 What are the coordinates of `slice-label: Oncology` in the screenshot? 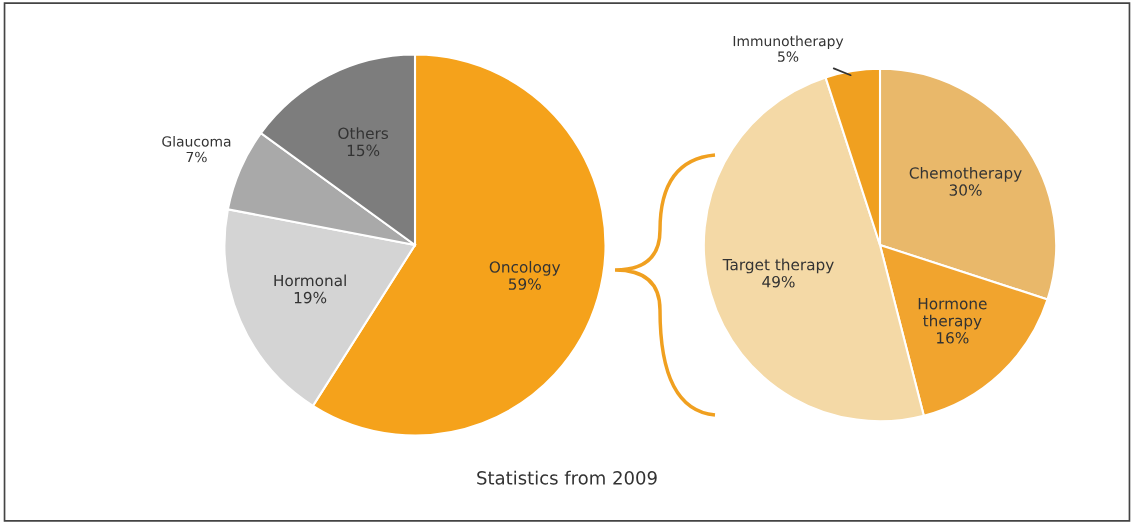 It's located at (525, 268).